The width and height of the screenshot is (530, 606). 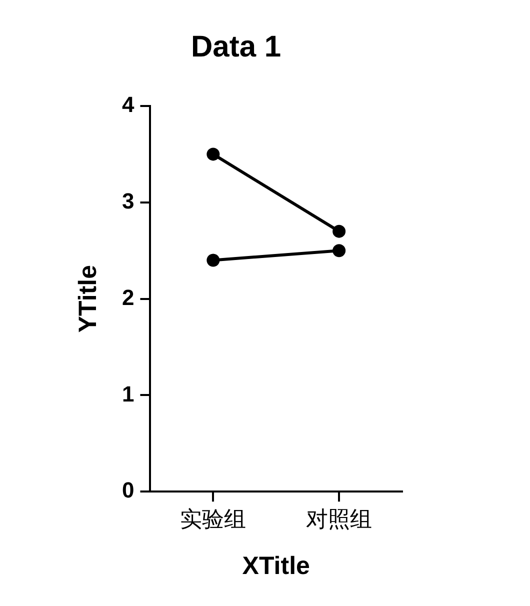 What do you see at coordinates (128, 201) in the screenshot?
I see `y-tick-label: 3` at bounding box center [128, 201].